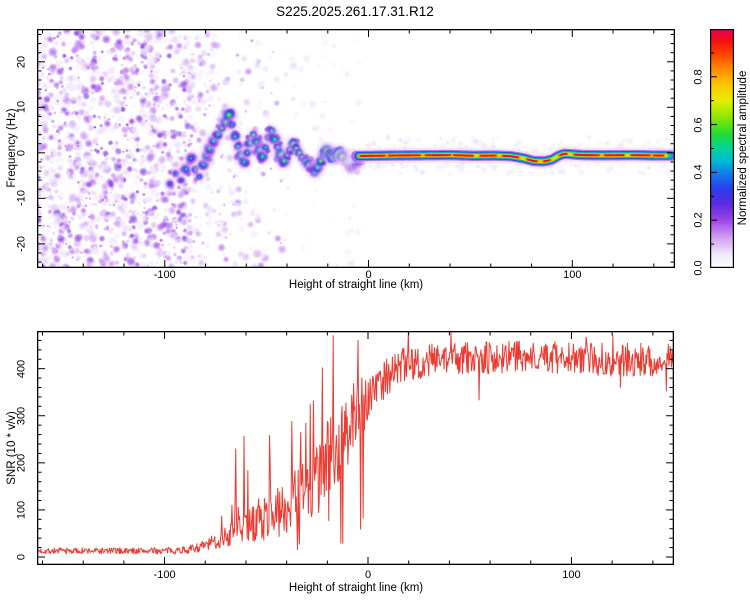  Describe the element at coordinates (21, 510) in the screenshot. I see `snr-y-tick-label: 100` at that location.